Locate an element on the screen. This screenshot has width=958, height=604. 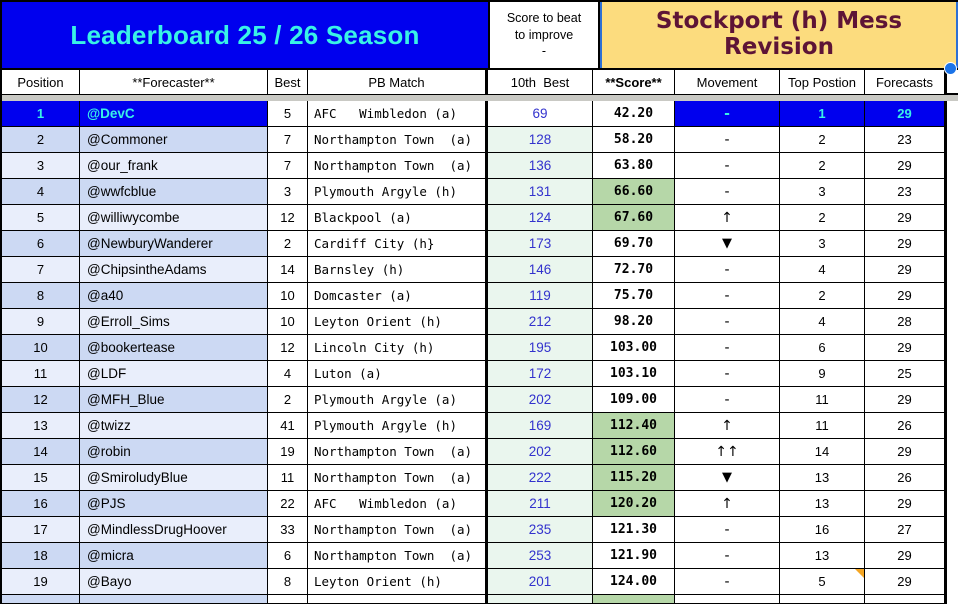
cell-score: 103.00 is located at coordinates (634, 348).